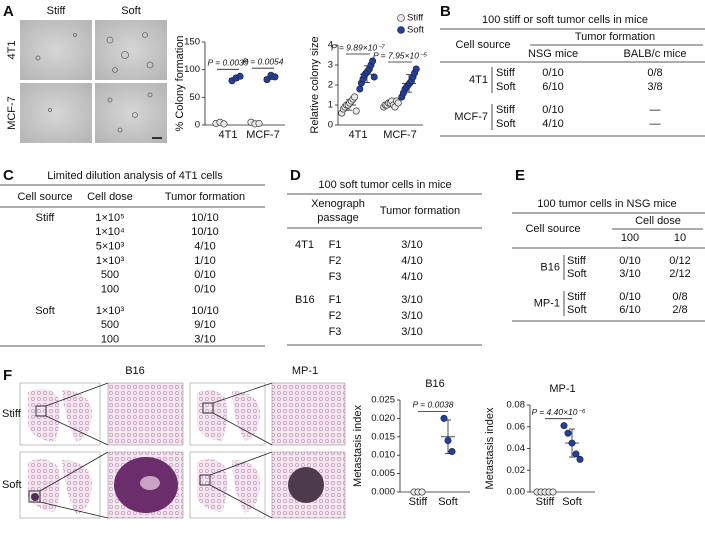 The height and width of the screenshot is (536, 705). Describe the element at coordinates (338, 204) in the screenshot. I see `header: Xenograph` at that location.